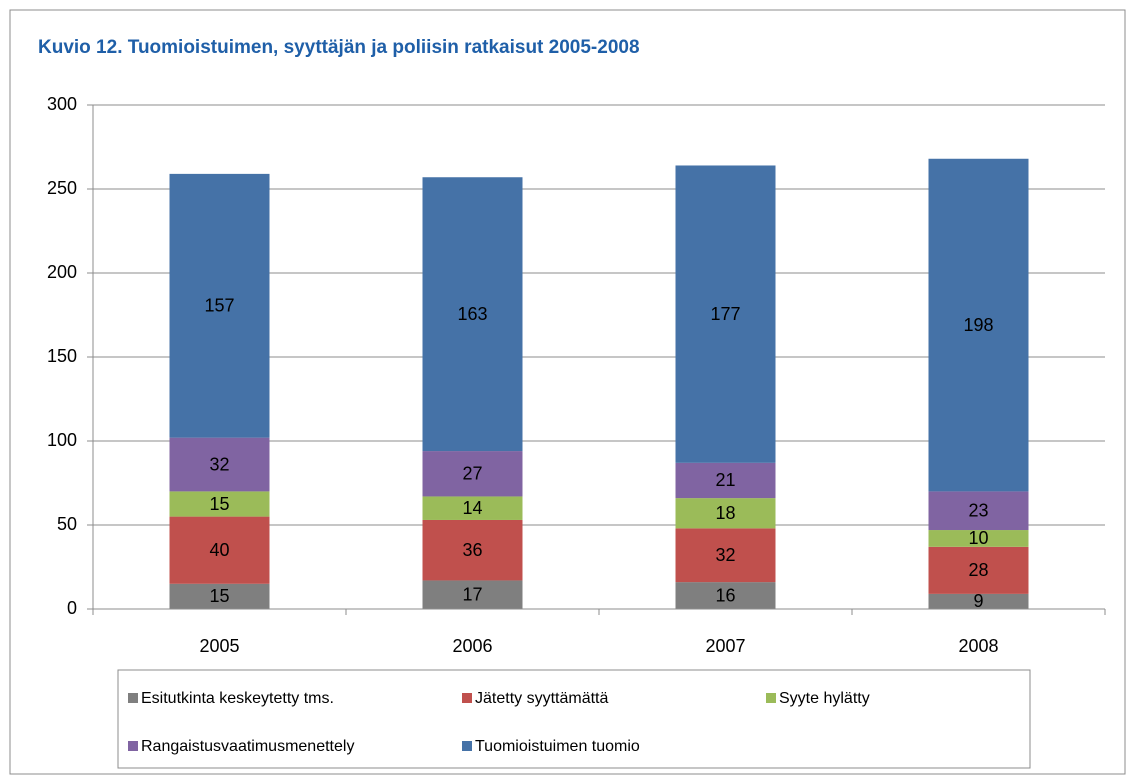  What do you see at coordinates (978, 646) in the screenshot?
I see `x-tick-label: 2008` at bounding box center [978, 646].